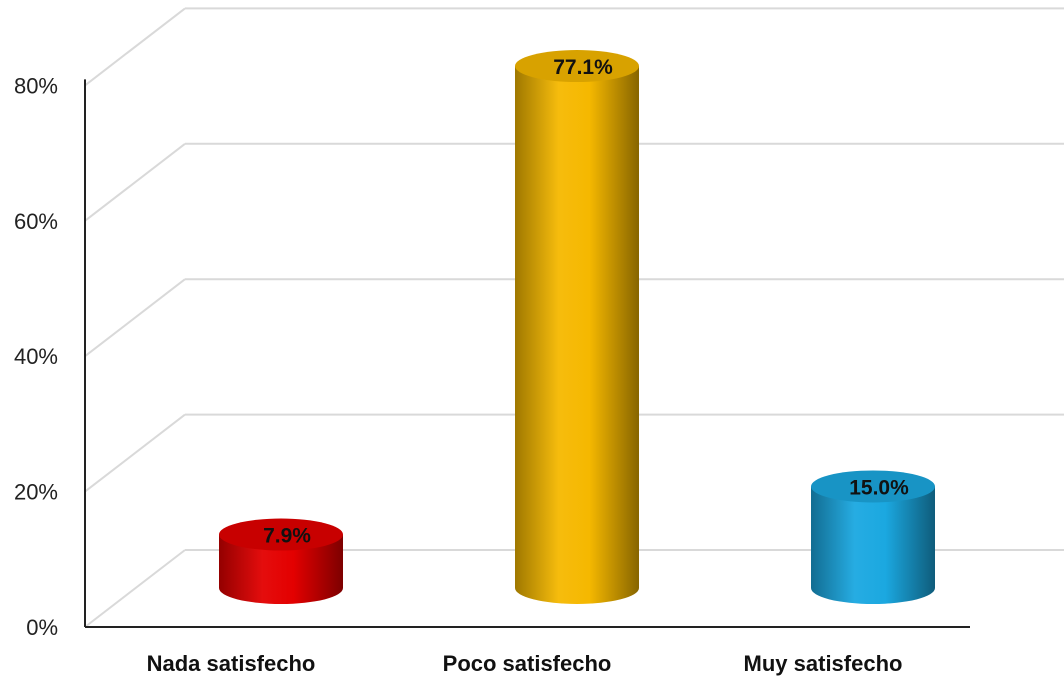 This screenshot has width=1064, height=676. What do you see at coordinates (42, 627) in the screenshot?
I see `y-tick-label: 0%` at bounding box center [42, 627].